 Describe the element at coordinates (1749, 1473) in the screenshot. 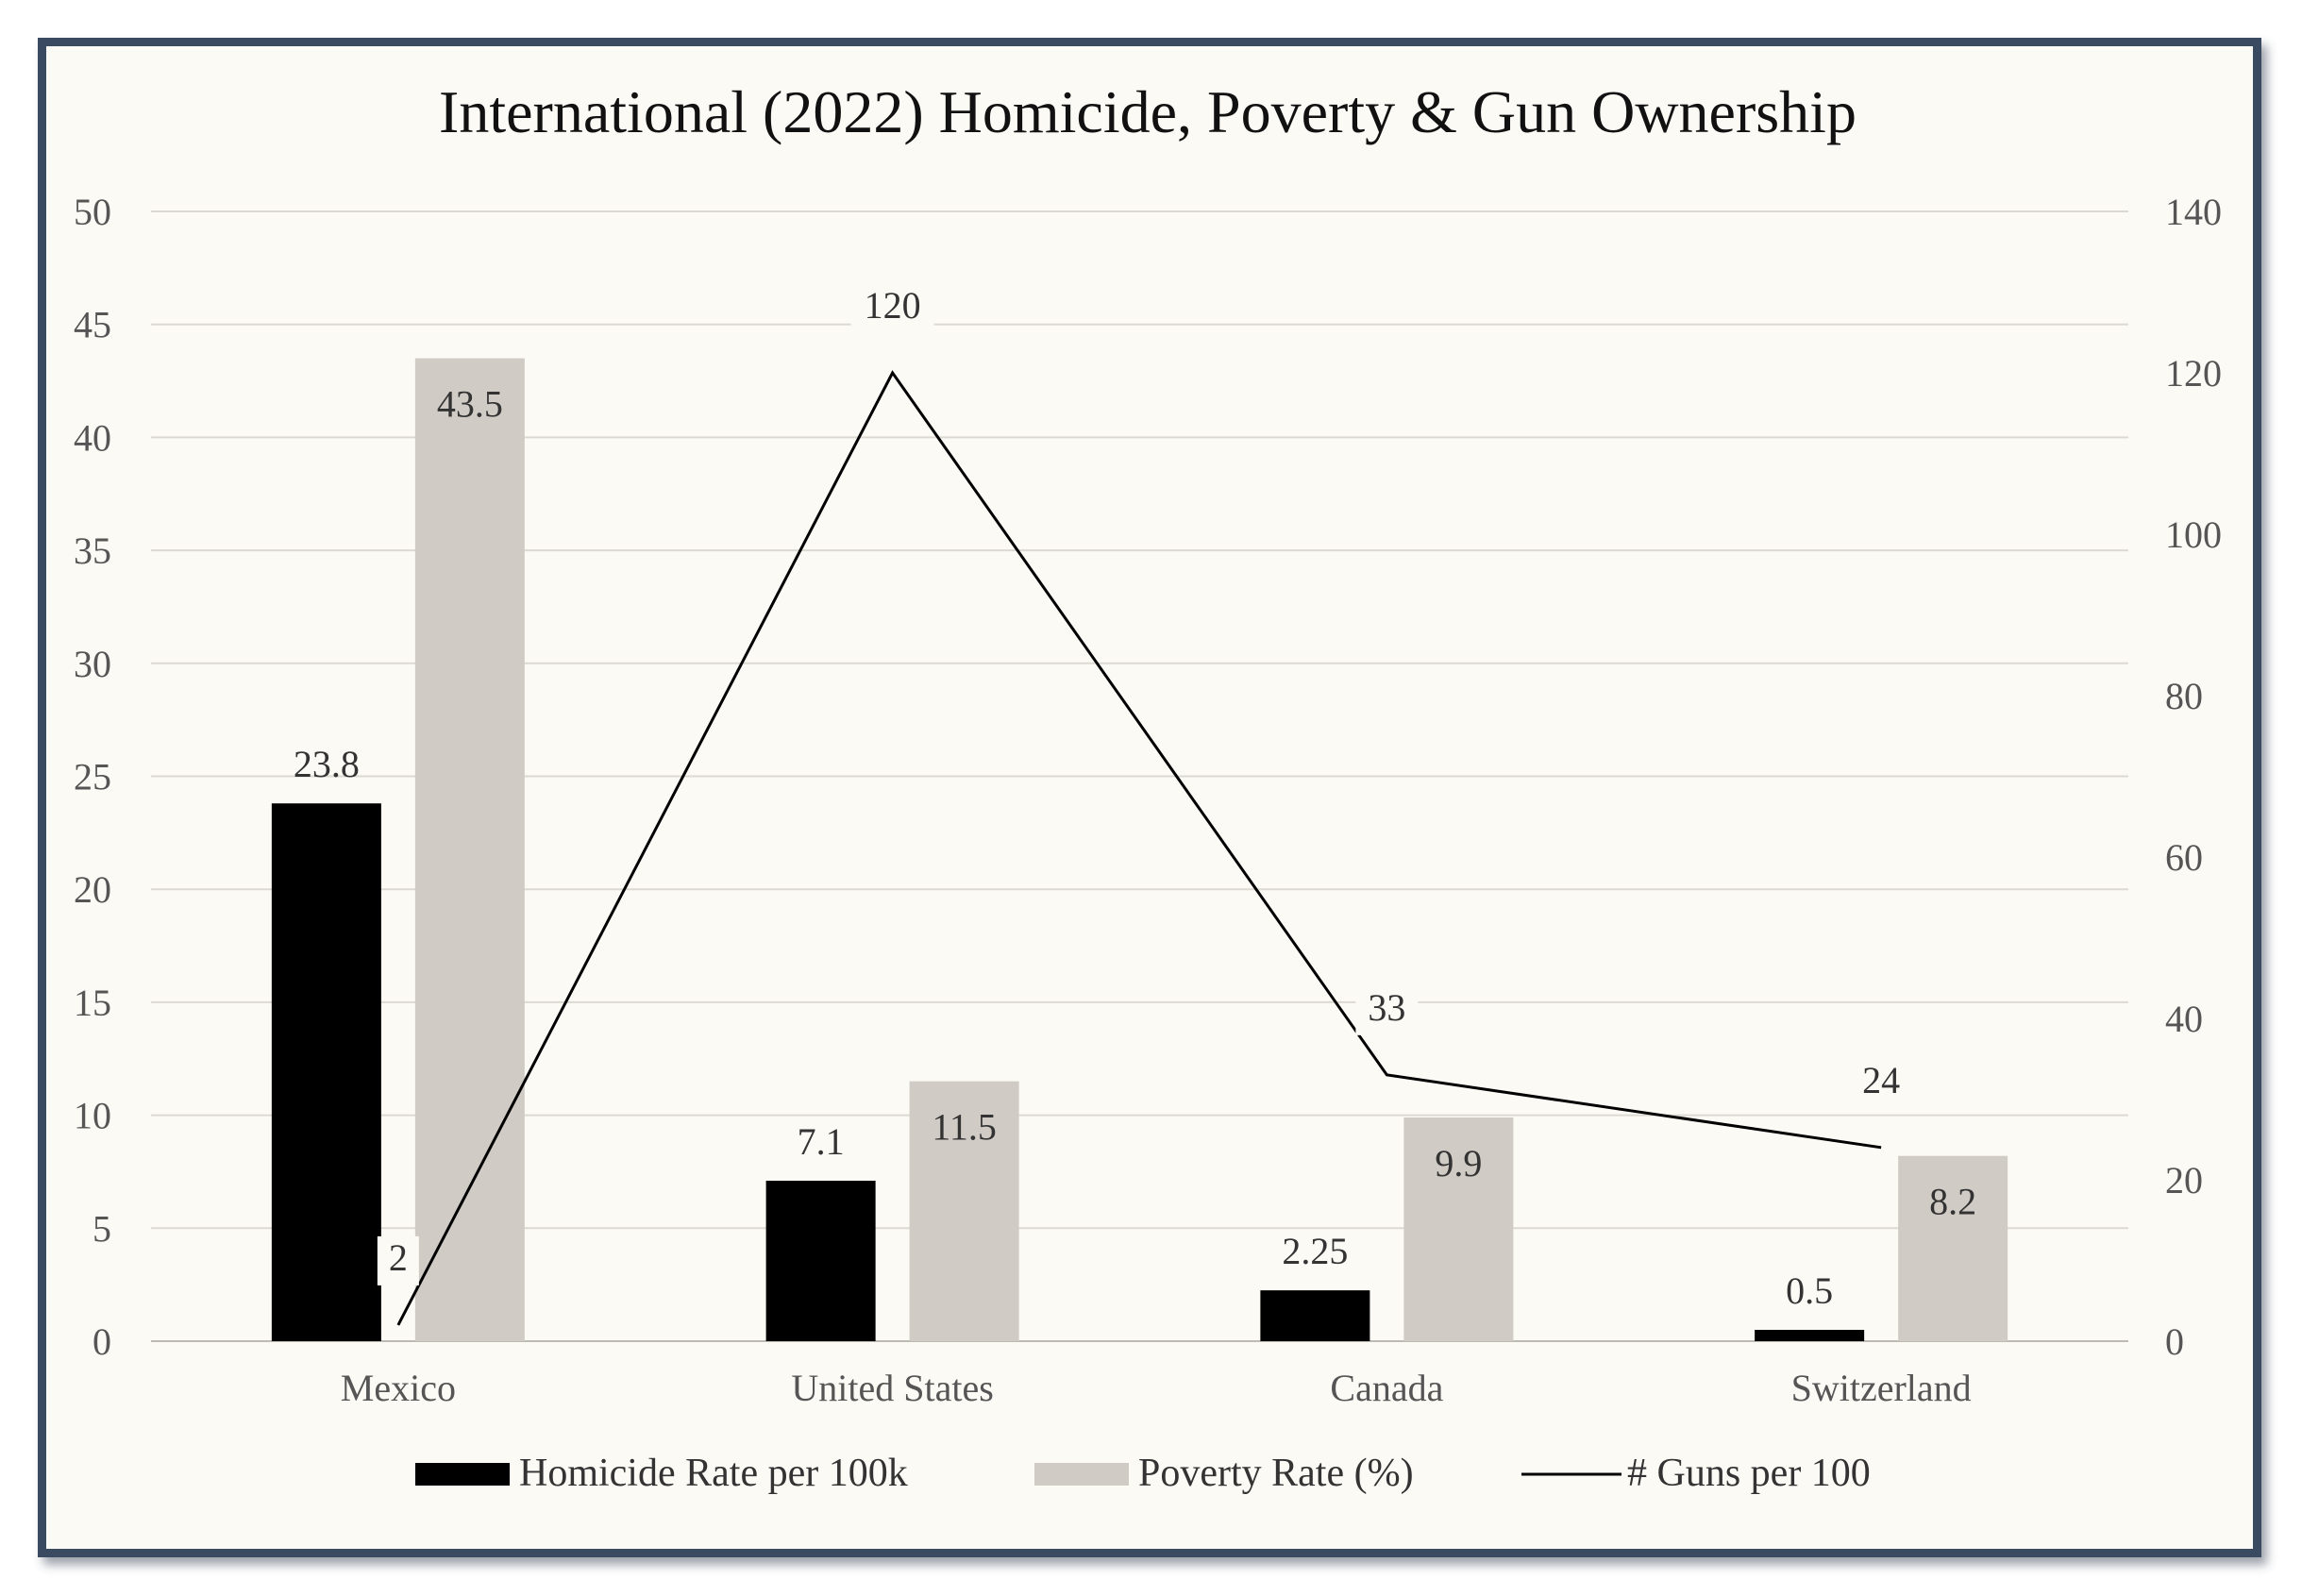

I see `legend-label-guns: # Guns per 100` at that location.